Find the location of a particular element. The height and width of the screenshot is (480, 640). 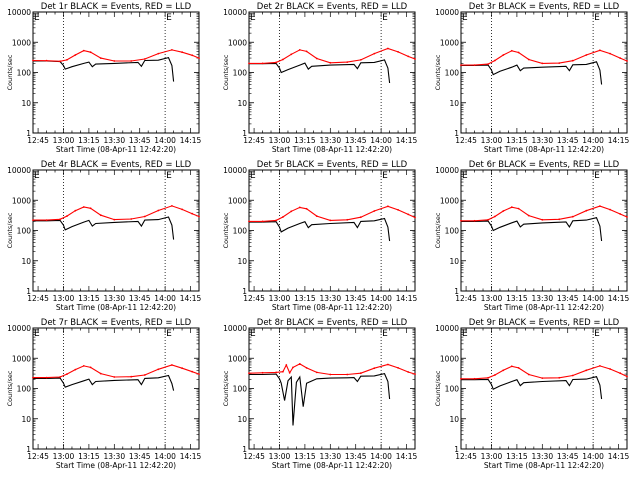

panel-title: Det 1r BLACK = Events, RED = LLD is located at coordinates (116, 7).